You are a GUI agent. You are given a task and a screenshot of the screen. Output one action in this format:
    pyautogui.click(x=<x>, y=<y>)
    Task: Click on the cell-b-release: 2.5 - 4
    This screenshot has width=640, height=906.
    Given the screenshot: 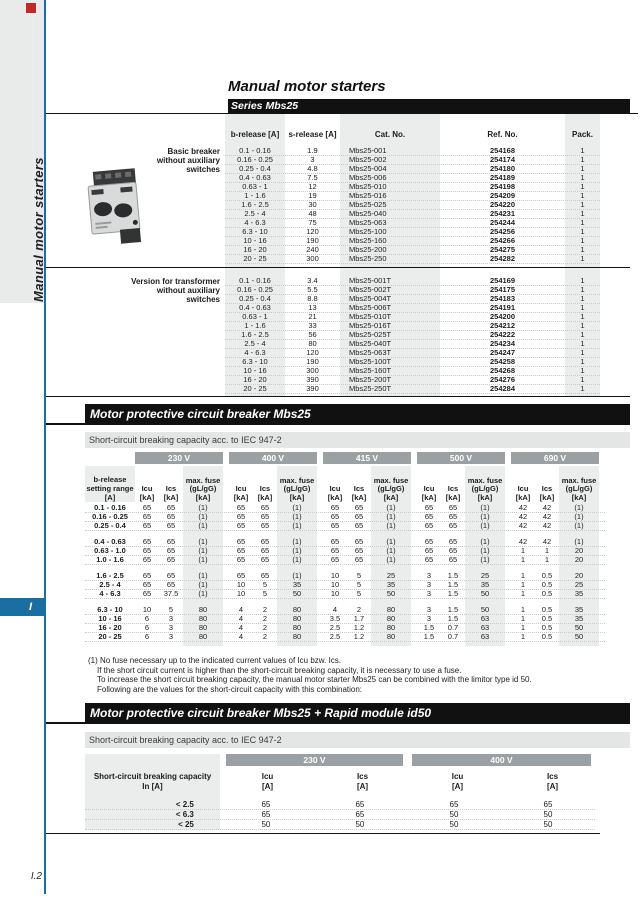 What is the action you would take?
    pyautogui.click(x=255, y=213)
    